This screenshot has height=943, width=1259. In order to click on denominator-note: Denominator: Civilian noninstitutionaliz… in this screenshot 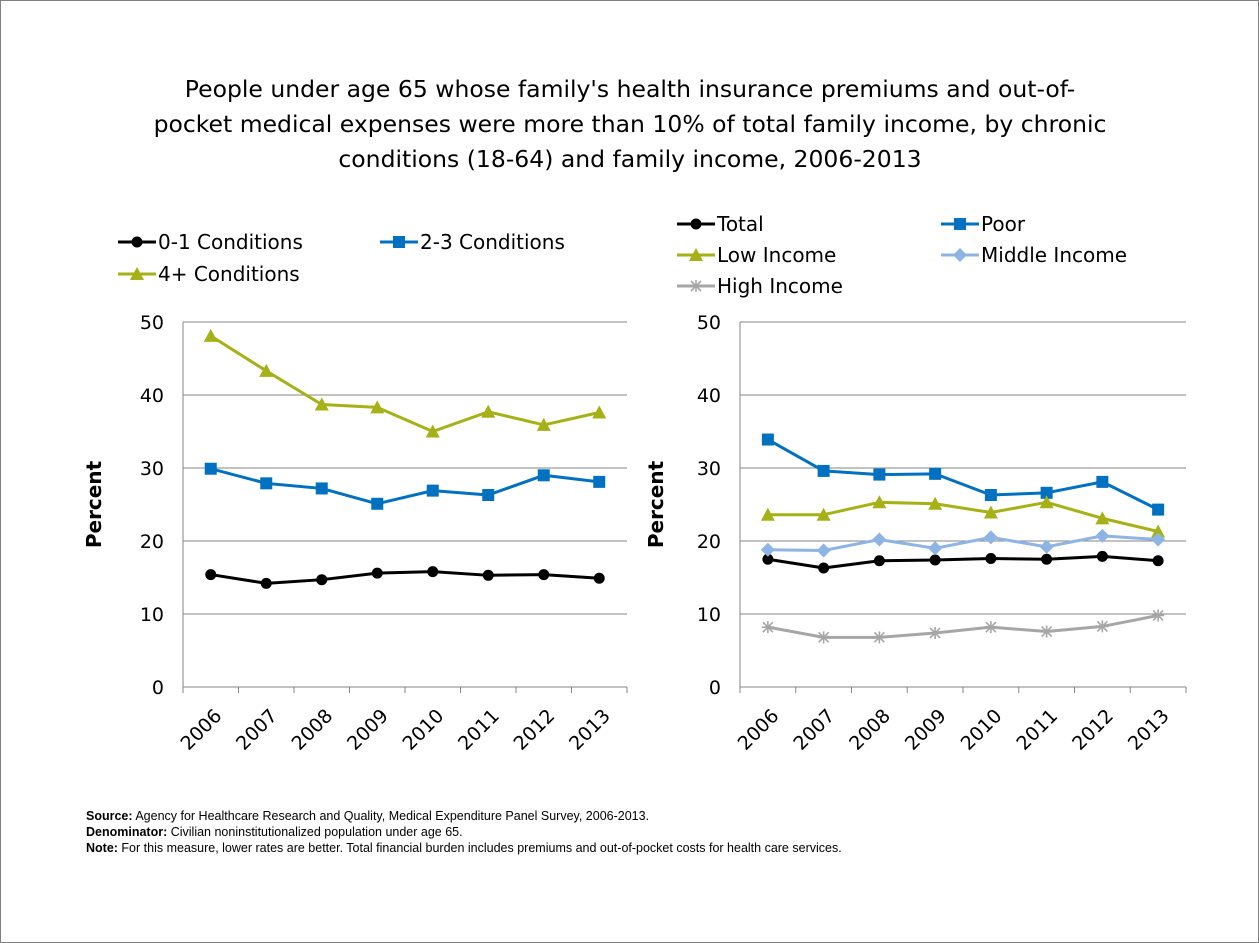, I will do `click(274, 832)`.